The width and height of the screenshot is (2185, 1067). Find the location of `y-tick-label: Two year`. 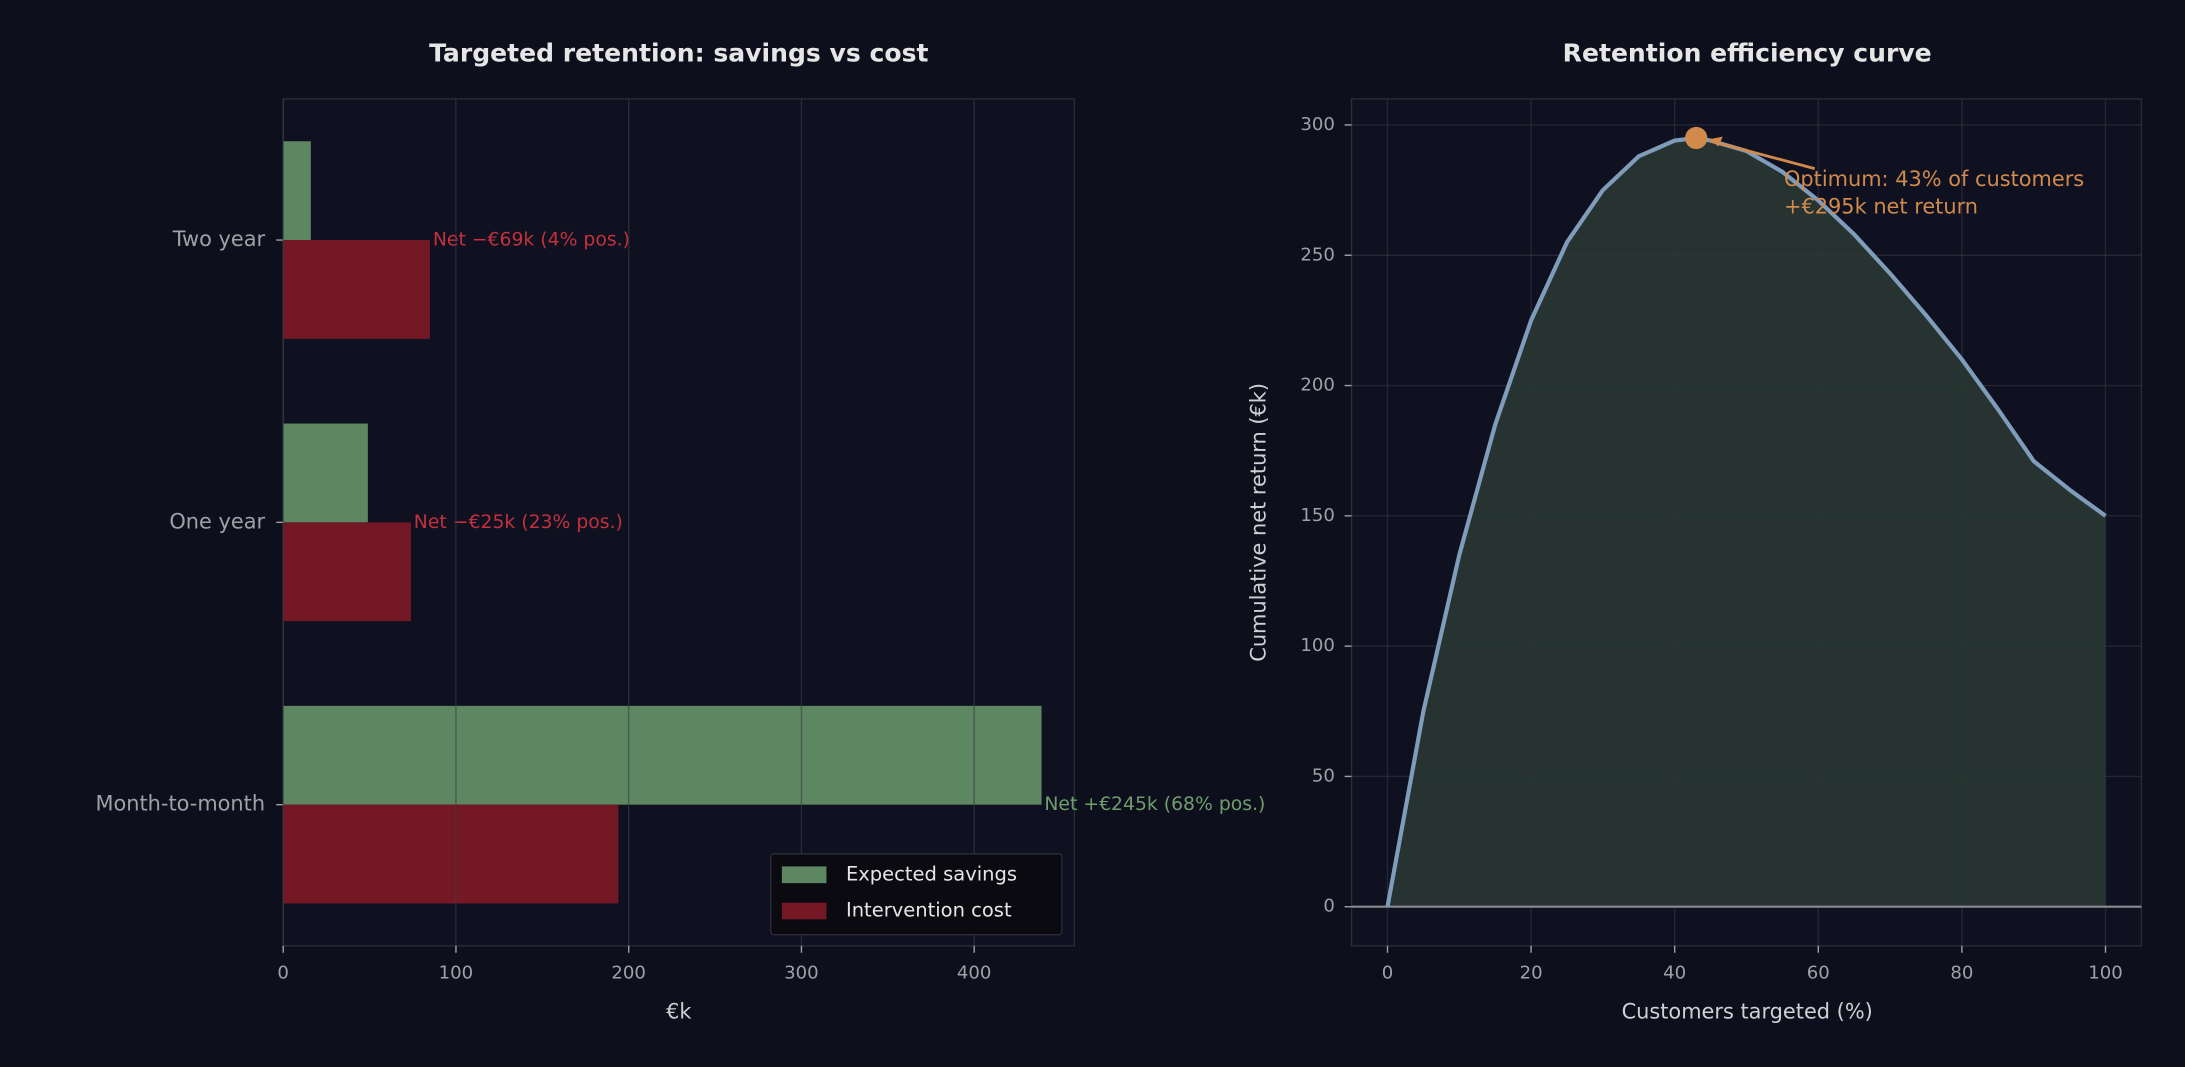

y-tick-label: Two year is located at coordinates (219, 239).